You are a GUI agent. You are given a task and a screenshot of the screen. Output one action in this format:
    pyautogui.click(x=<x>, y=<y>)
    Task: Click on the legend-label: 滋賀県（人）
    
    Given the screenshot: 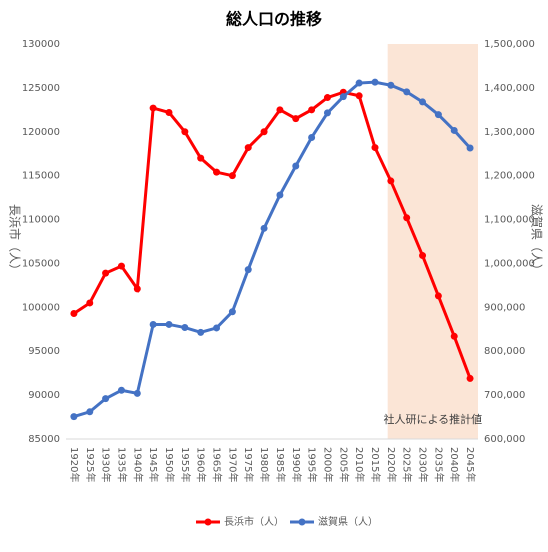 What is the action you would take?
    pyautogui.click(x=348, y=521)
    